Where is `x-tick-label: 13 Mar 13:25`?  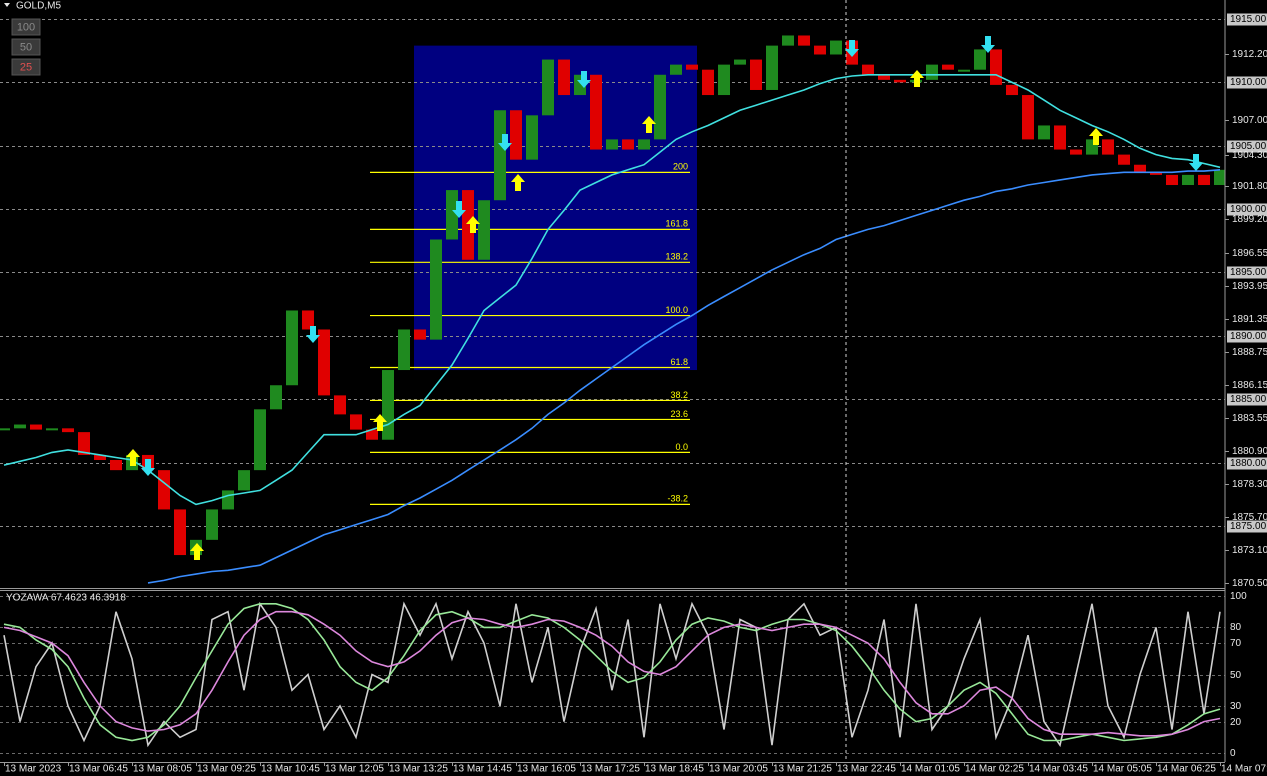 x-tick-label: 13 Mar 13:25 is located at coordinates (418, 769).